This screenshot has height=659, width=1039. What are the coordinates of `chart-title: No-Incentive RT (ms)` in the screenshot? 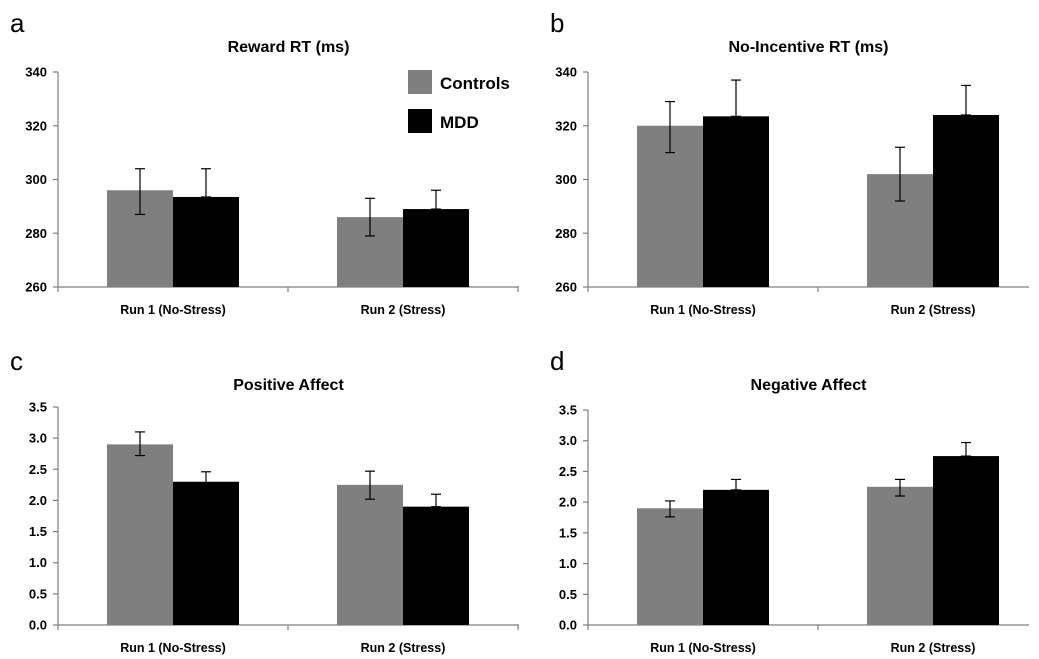 It's located at (808, 47).